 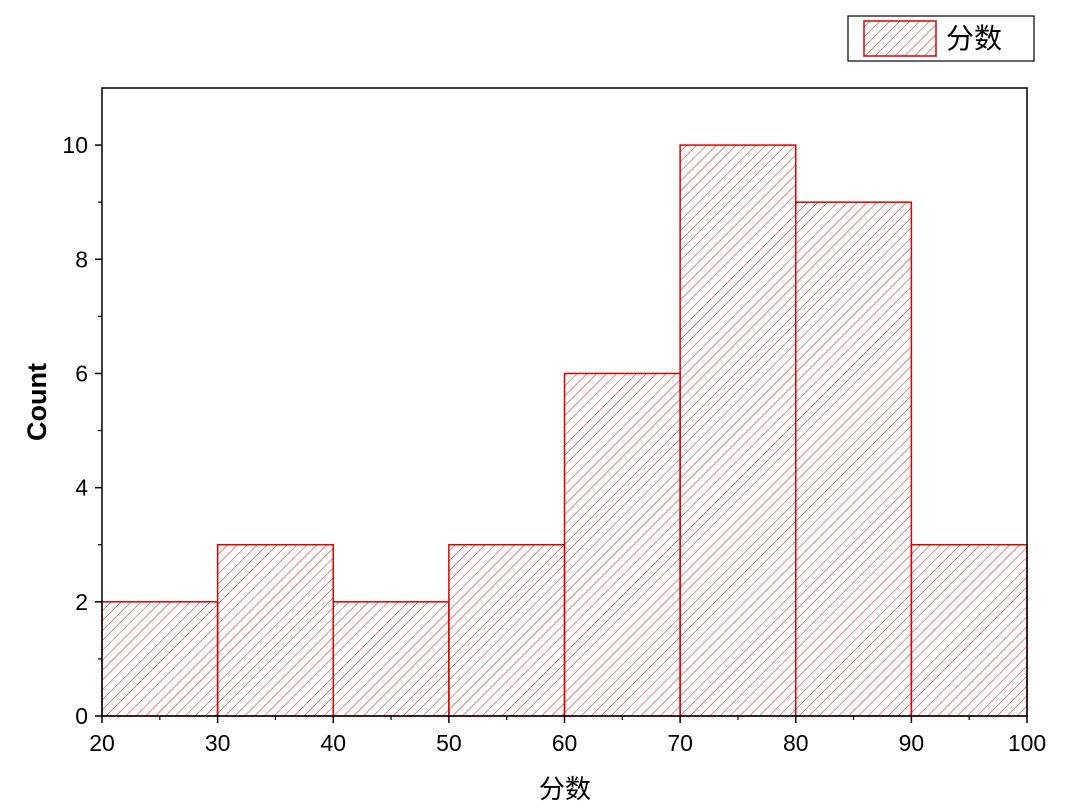 What do you see at coordinates (796, 743) in the screenshot?
I see `x-tick-label: 80` at bounding box center [796, 743].